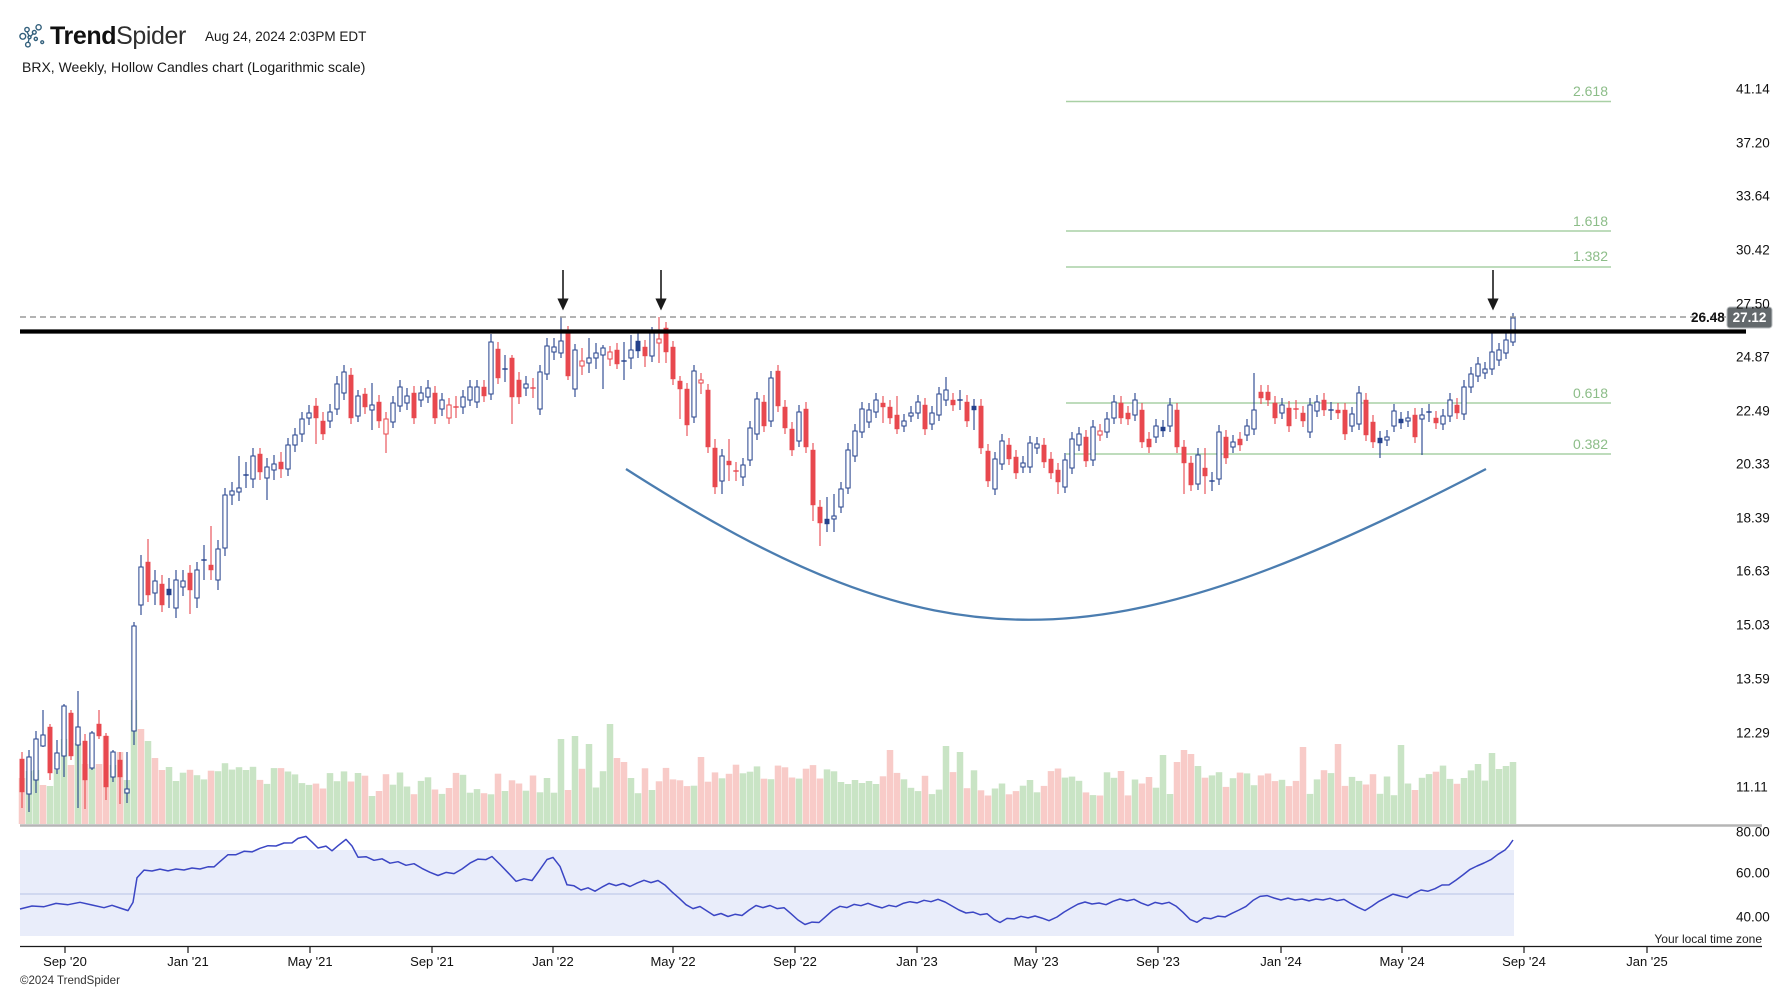 Image resolution: width=1792 pixels, height=997 pixels. Describe the element at coordinates (1753, 411) in the screenshot. I see `svg-text: 22.49` at that location.